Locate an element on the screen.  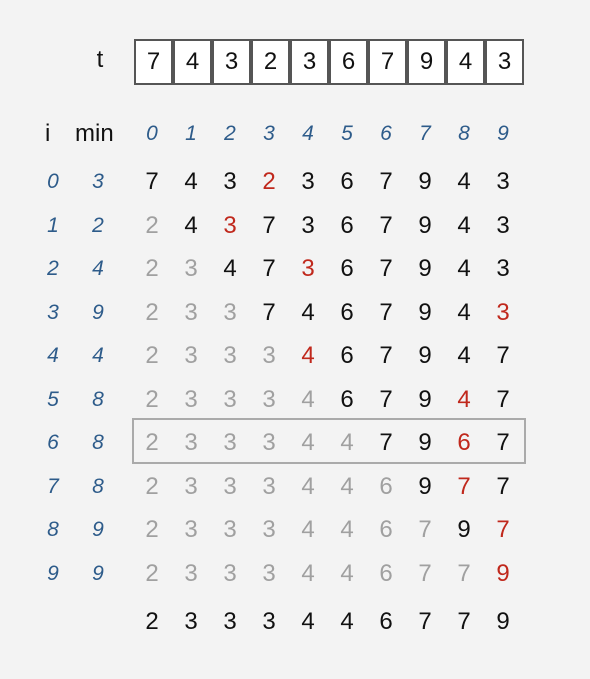
header-min: min is located at coordinates (94, 133).